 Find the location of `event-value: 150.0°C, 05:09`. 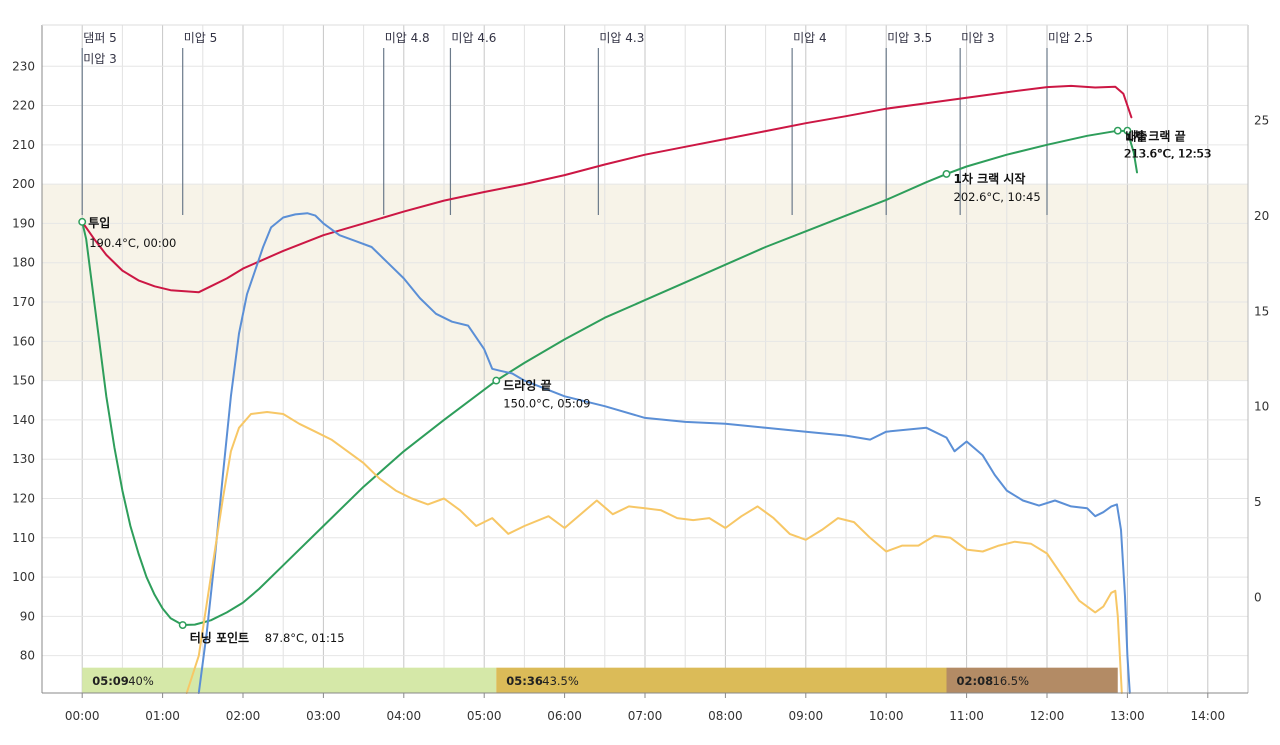

event-value: 150.0°C, 05:09 is located at coordinates (546, 404).